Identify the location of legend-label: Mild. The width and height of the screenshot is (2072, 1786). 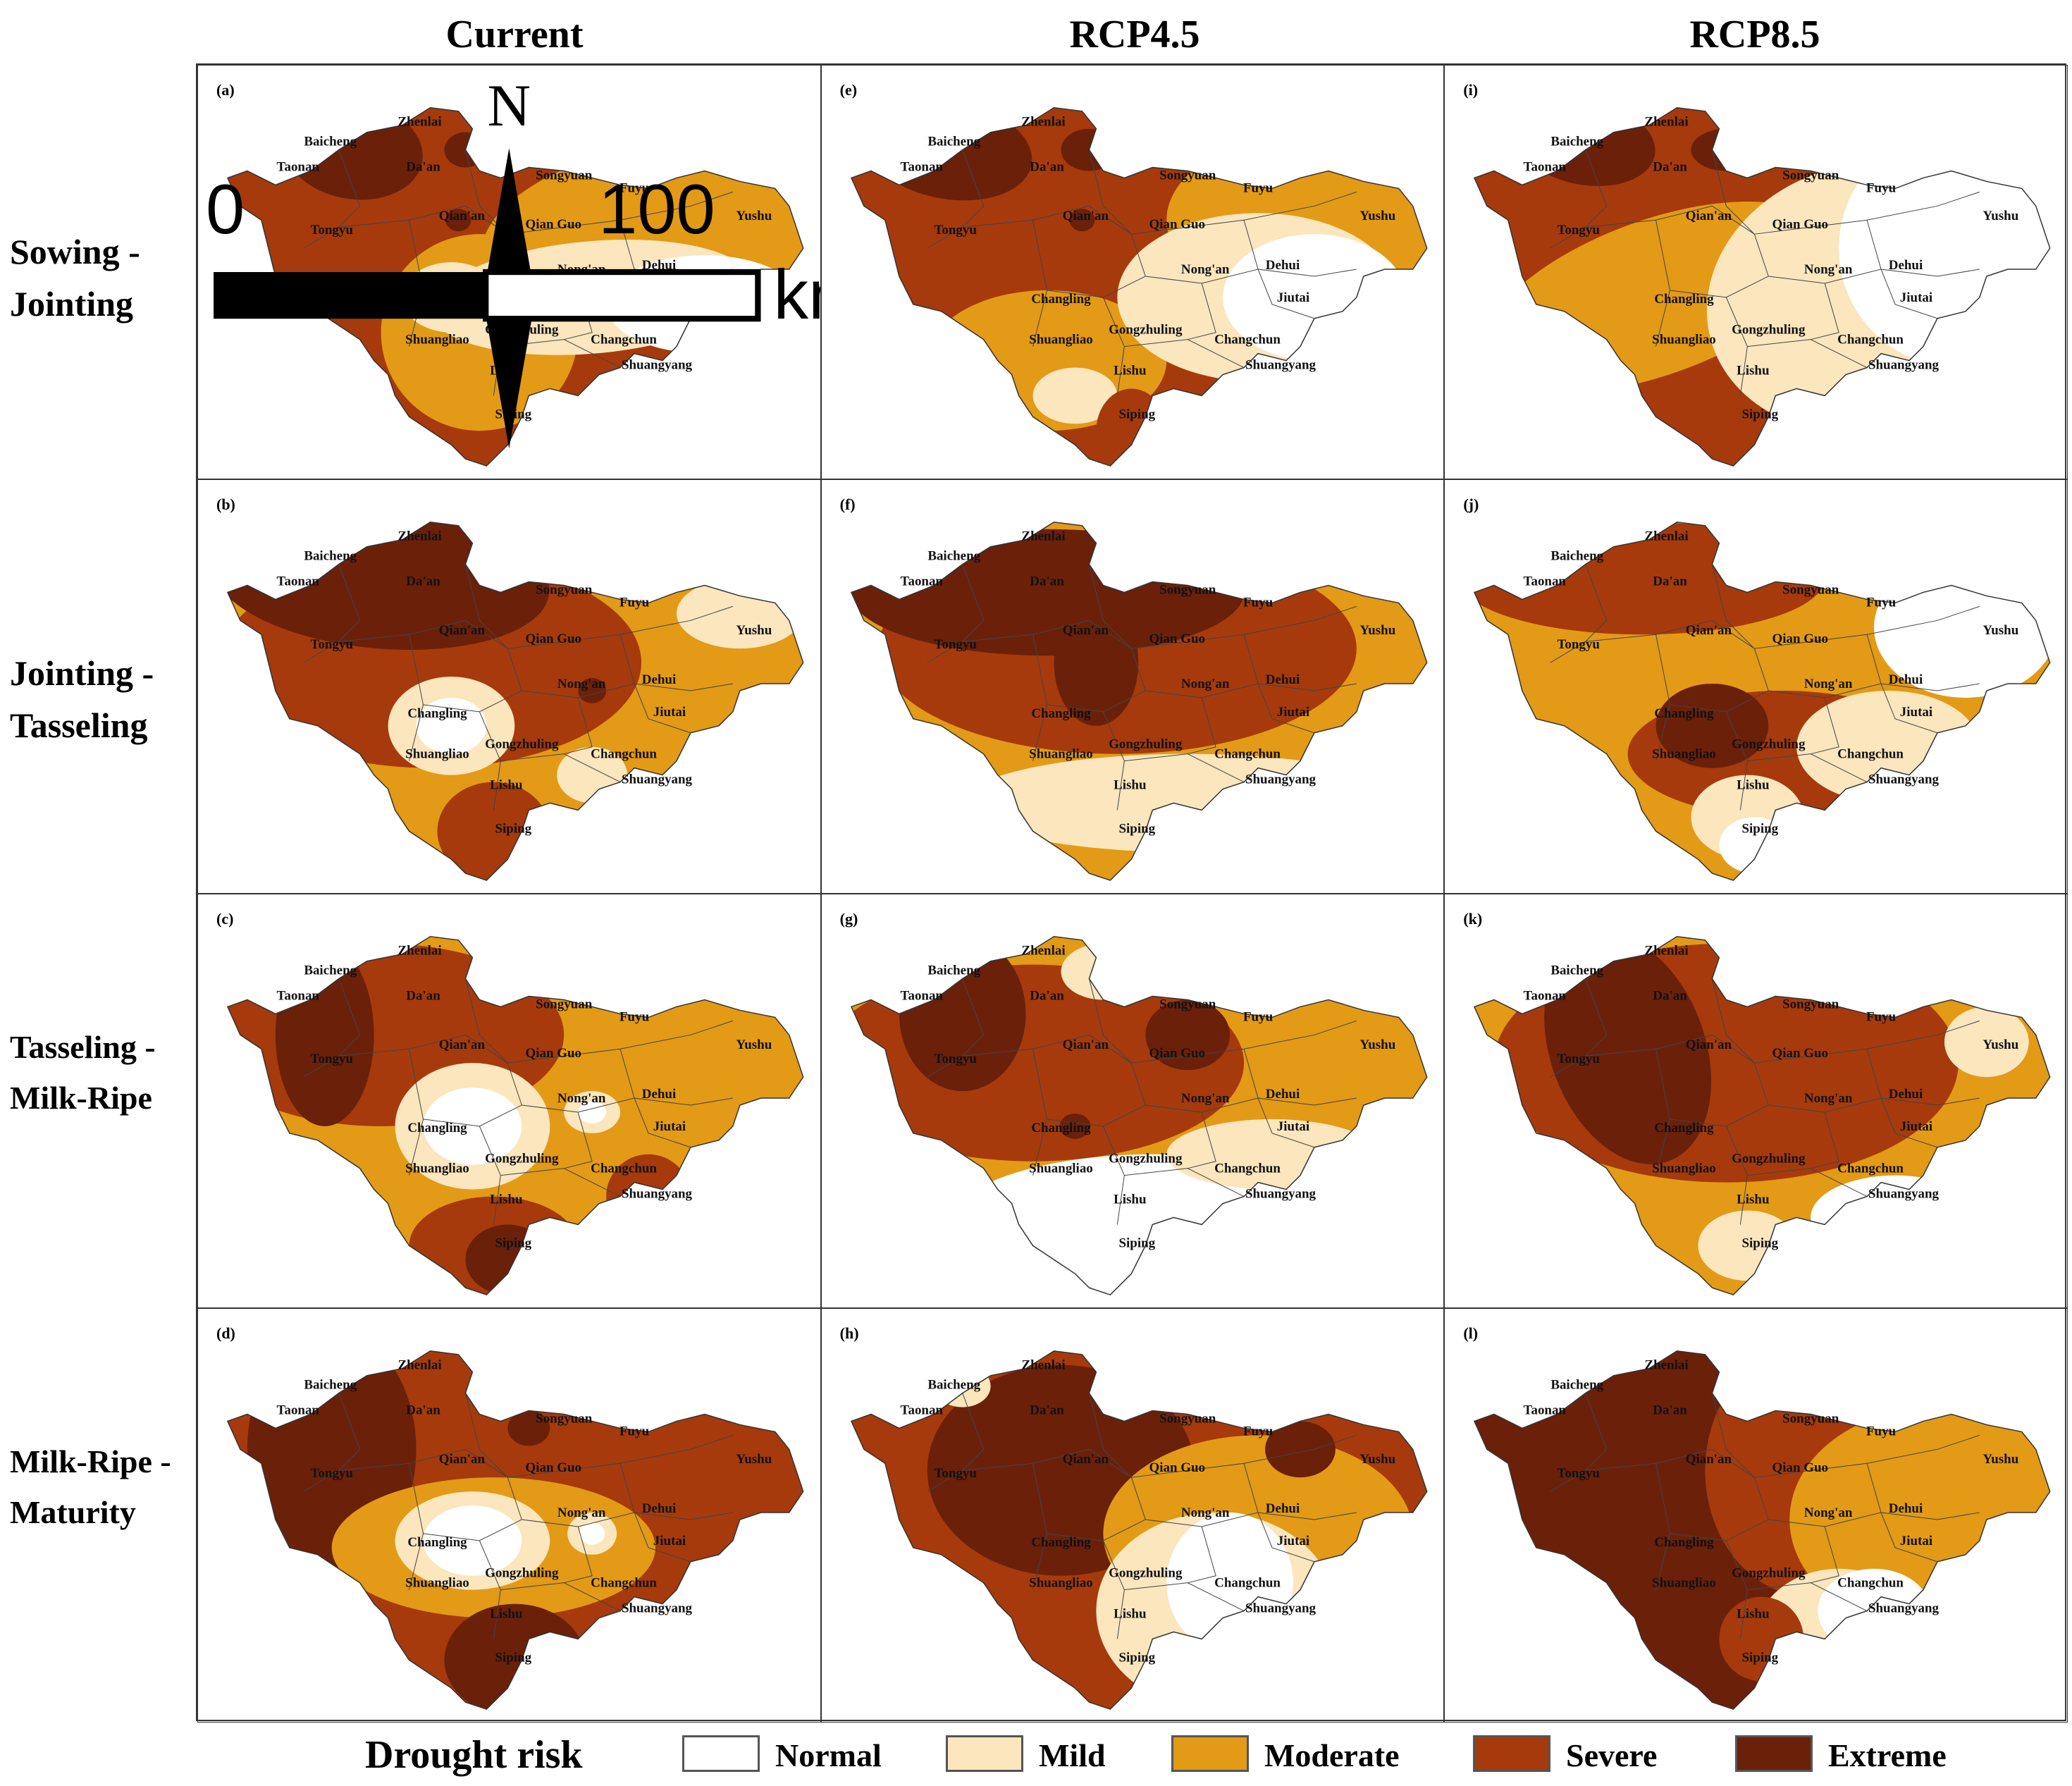
(1072, 1755).